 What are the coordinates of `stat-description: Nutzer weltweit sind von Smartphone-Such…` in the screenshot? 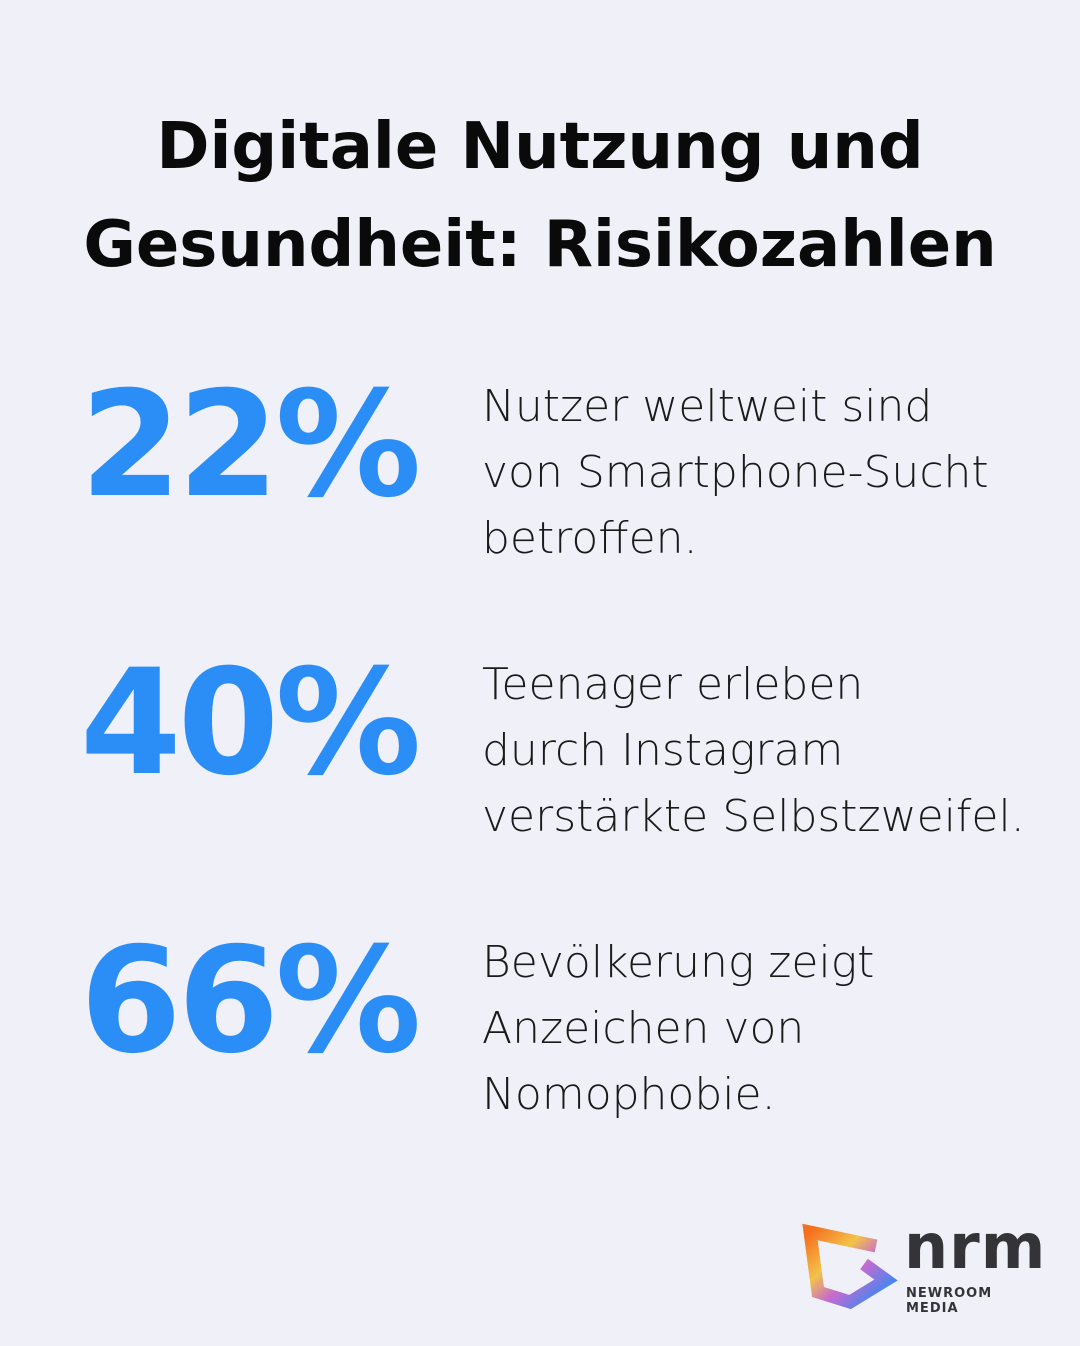 It's located at (762, 473).